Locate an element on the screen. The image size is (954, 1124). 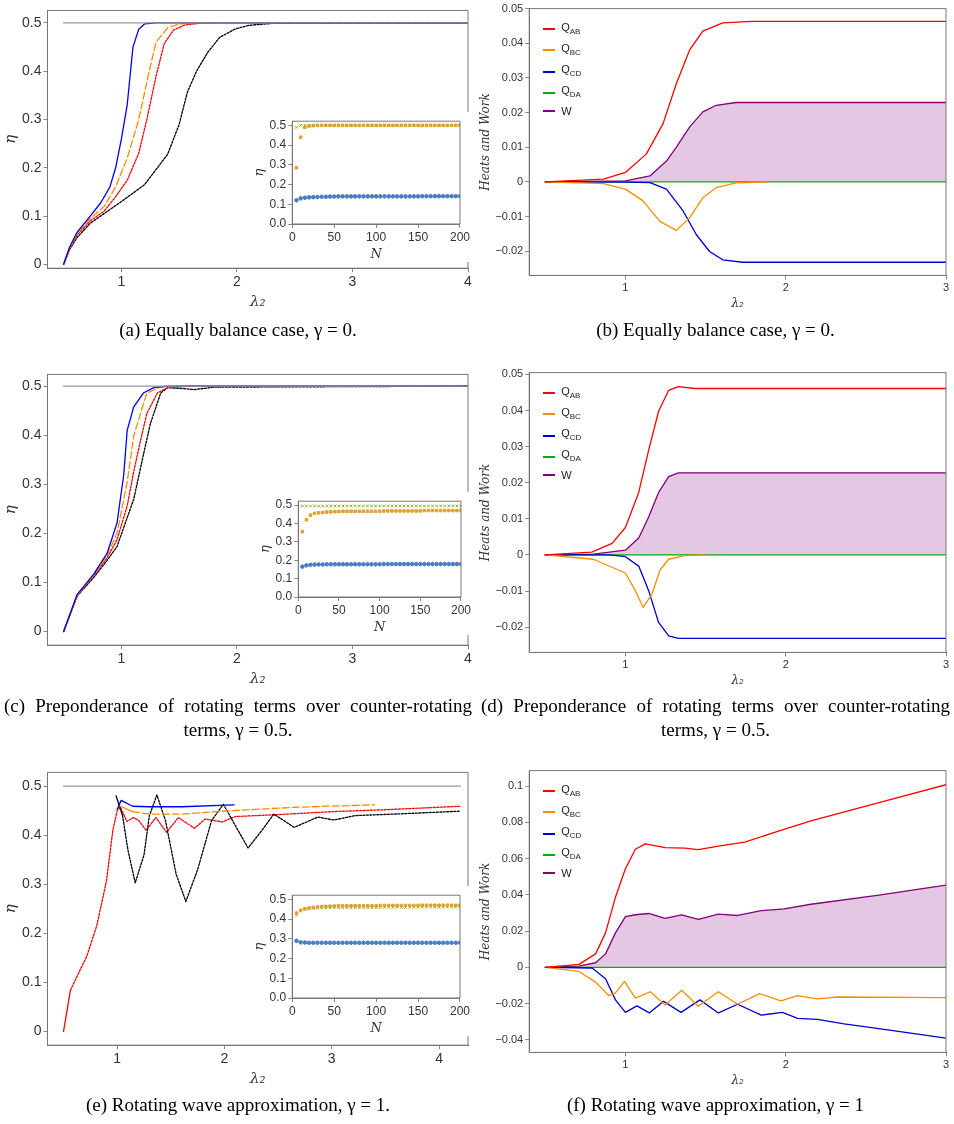
text: (e) Rotating wave approximation, γ = 1. is located at coordinates (237, 1105).